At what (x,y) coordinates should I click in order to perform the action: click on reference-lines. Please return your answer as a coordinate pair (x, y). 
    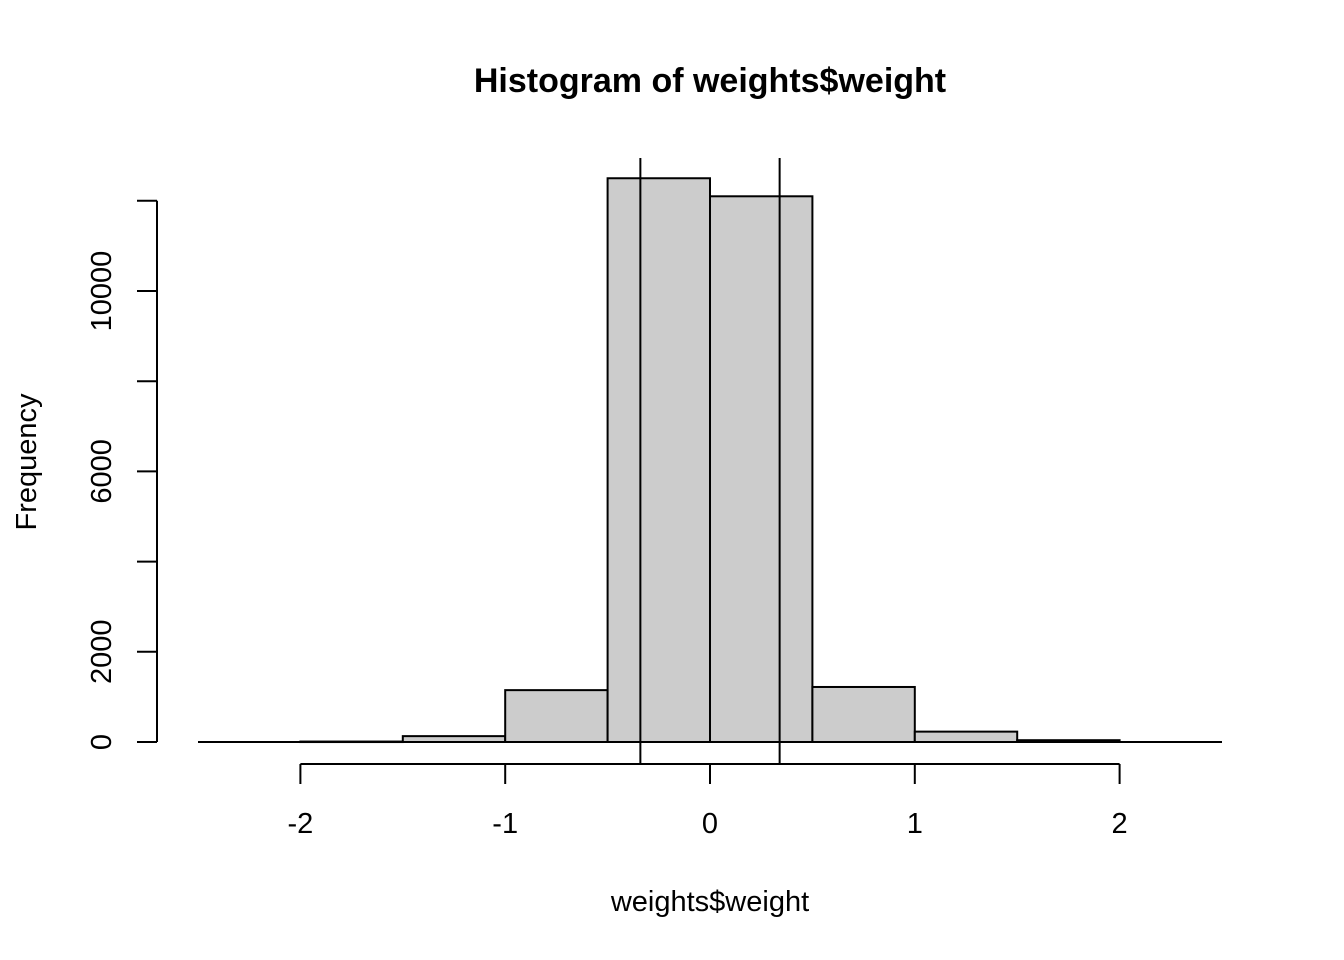
    Looking at the image, I should click on (710, 461).